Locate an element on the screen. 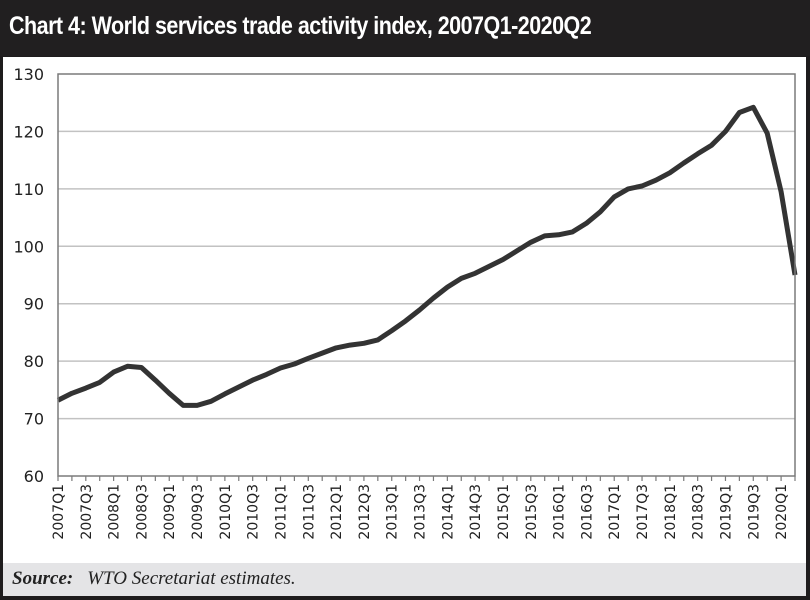 This screenshot has height=600, width=810. x-tick-label: 2011Q1 is located at coordinates (281, 512).